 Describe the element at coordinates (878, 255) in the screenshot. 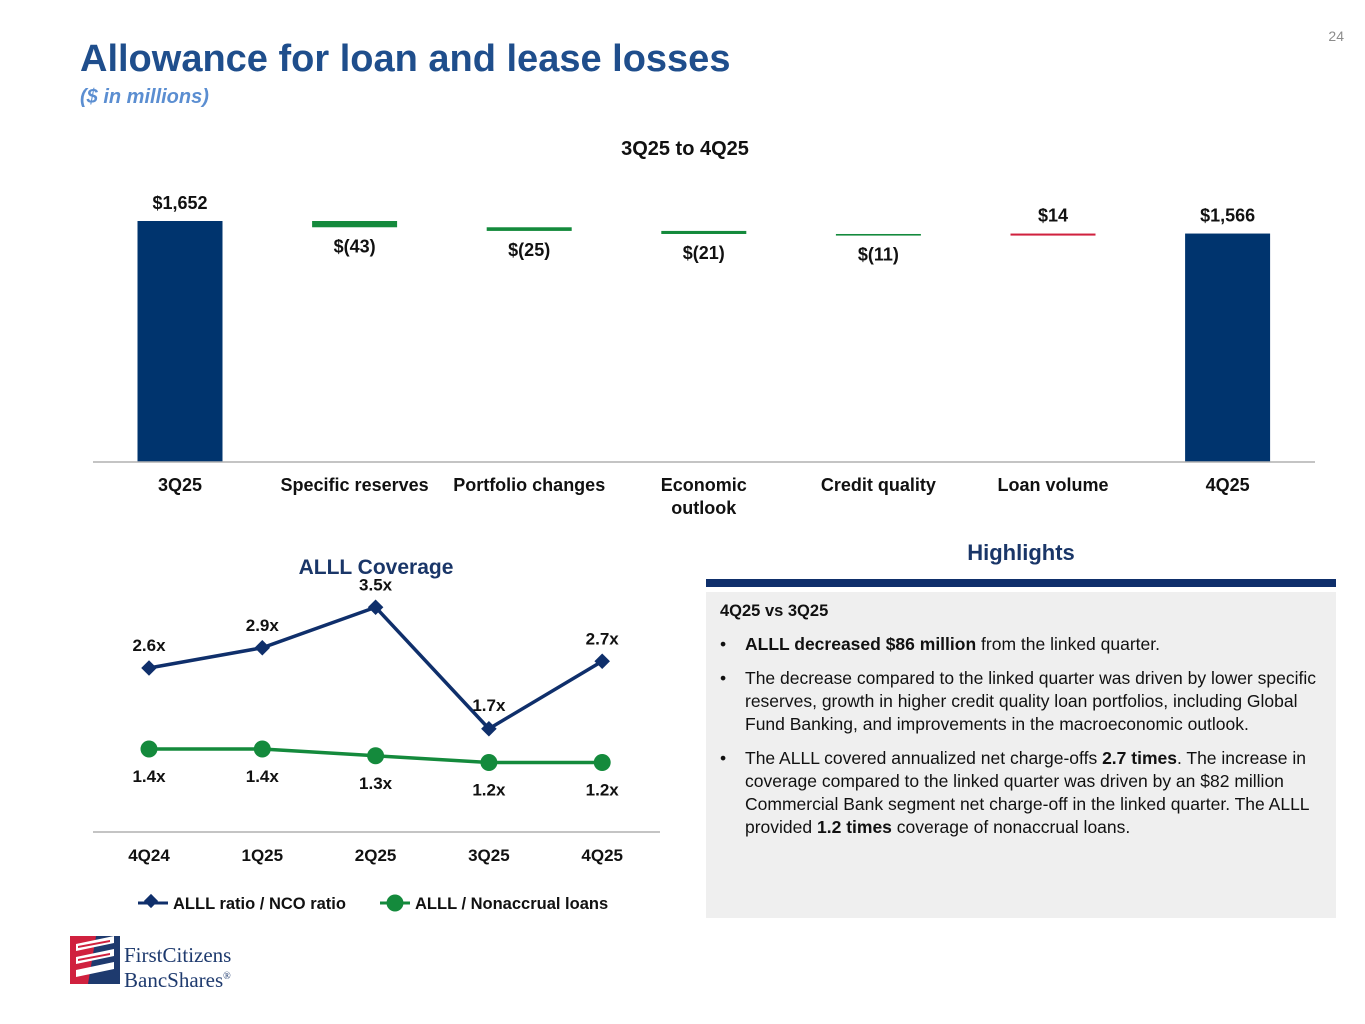

I see `waterfall-data-label: $(11)` at that location.